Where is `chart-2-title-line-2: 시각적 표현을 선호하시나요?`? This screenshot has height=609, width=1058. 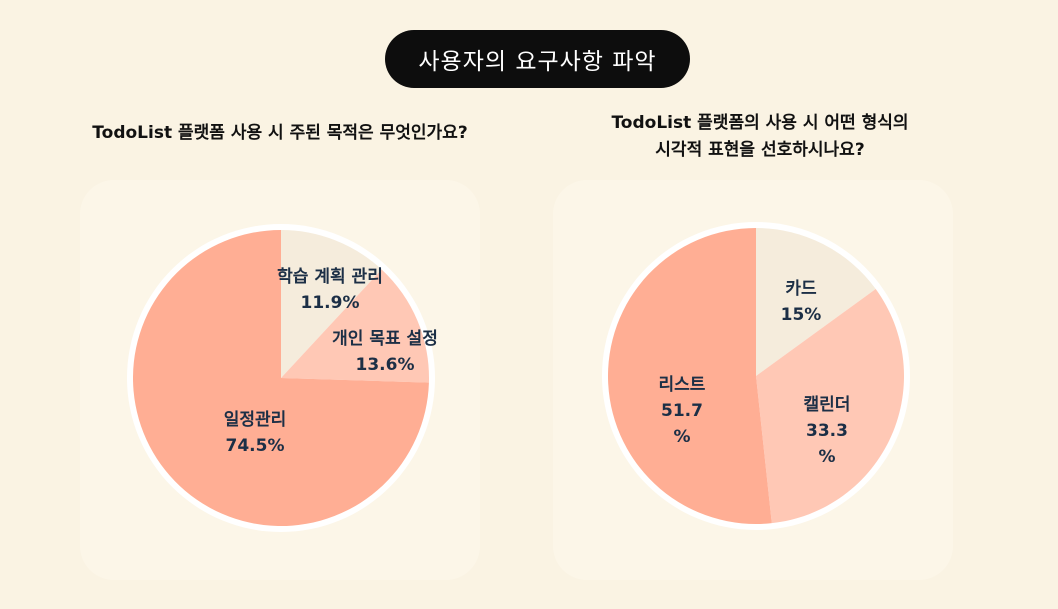 chart-2-title-line-2: 시각적 표현을 선호하시나요? is located at coordinates (760, 150).